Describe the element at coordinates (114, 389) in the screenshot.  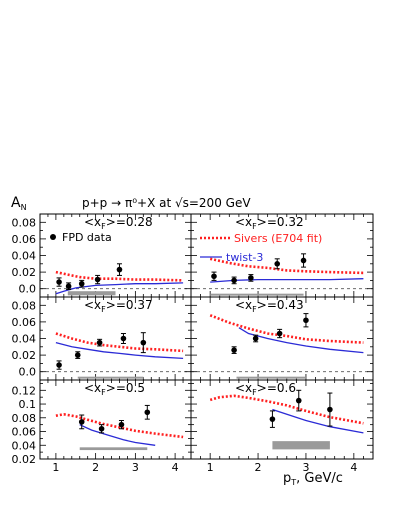
I see `panel-label: <xF>=0.5` at that location.